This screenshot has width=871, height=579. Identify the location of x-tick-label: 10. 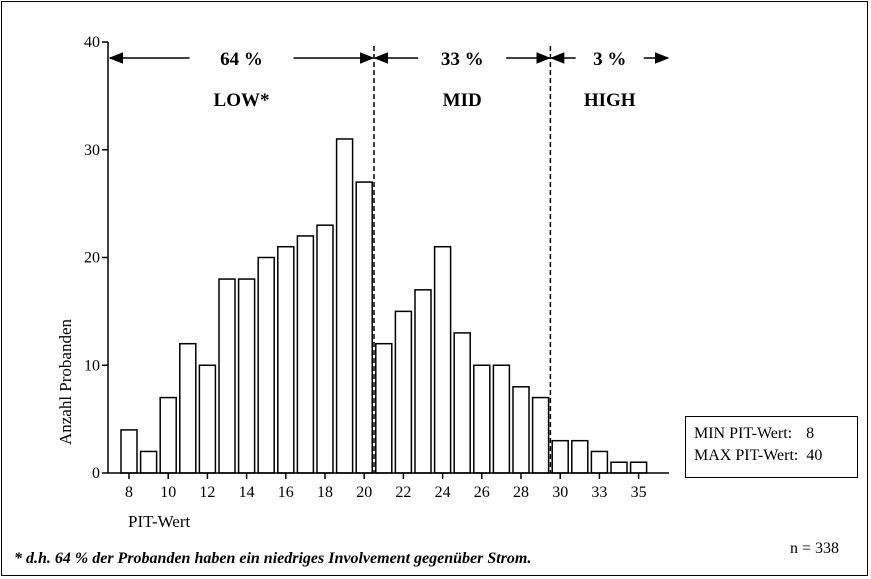
(168, 492).